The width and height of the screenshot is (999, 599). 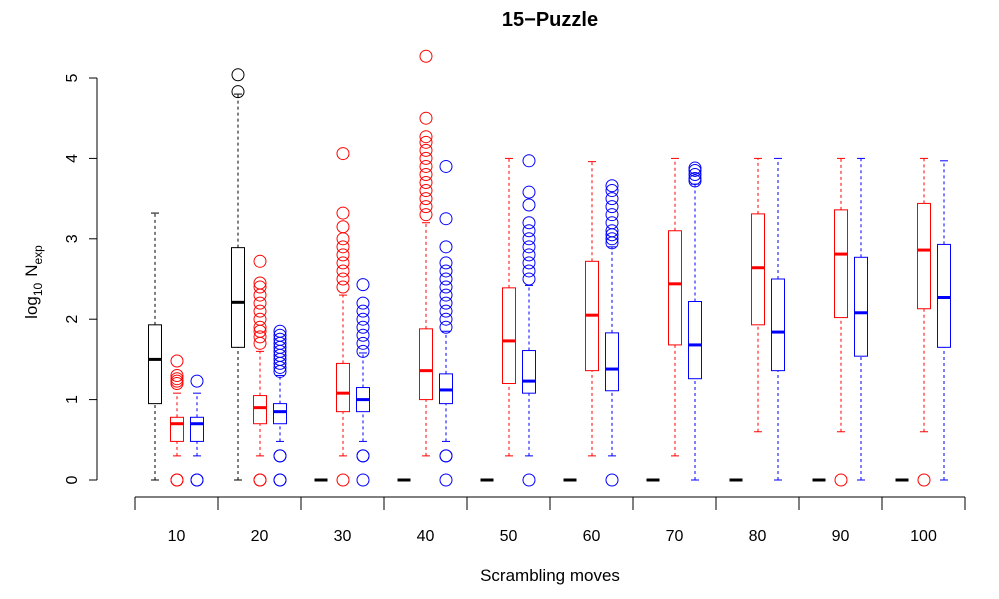 What do you see at coordinates (72, 77) in the screenshot?
I see `y-tick-label: 5` at bounding box center [72, 77].